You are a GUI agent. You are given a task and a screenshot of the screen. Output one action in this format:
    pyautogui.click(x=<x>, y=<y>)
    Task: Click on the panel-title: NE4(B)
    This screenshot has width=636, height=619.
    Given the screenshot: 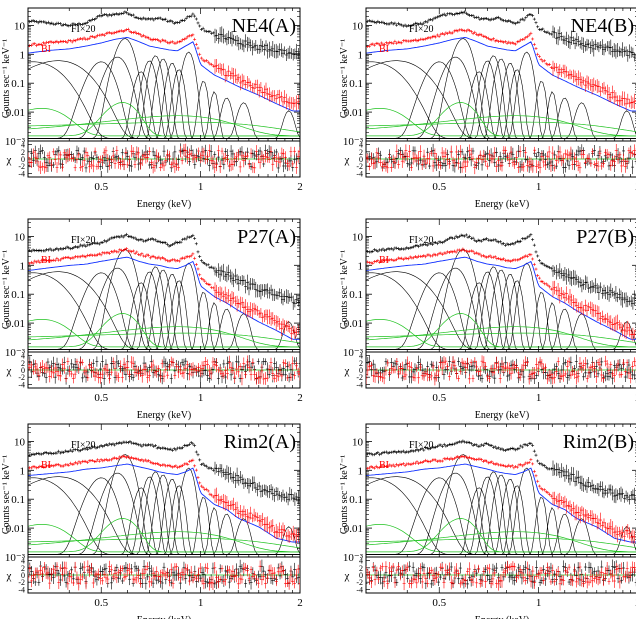 What is the action you would take?
    pyautogui.click(x=602, y=26)
    